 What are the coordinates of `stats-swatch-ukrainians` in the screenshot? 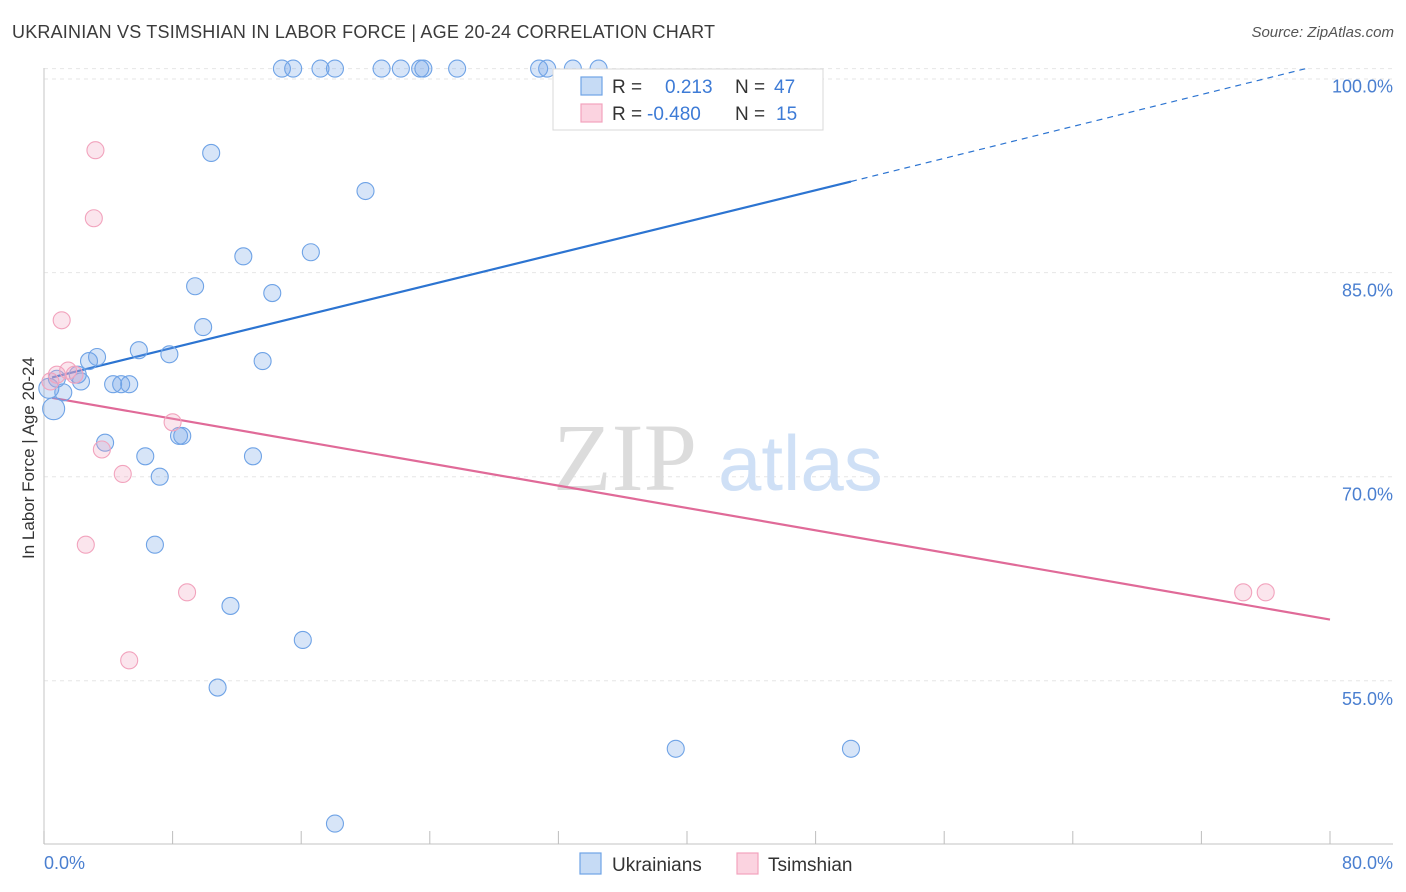 It's located at (591, 86).